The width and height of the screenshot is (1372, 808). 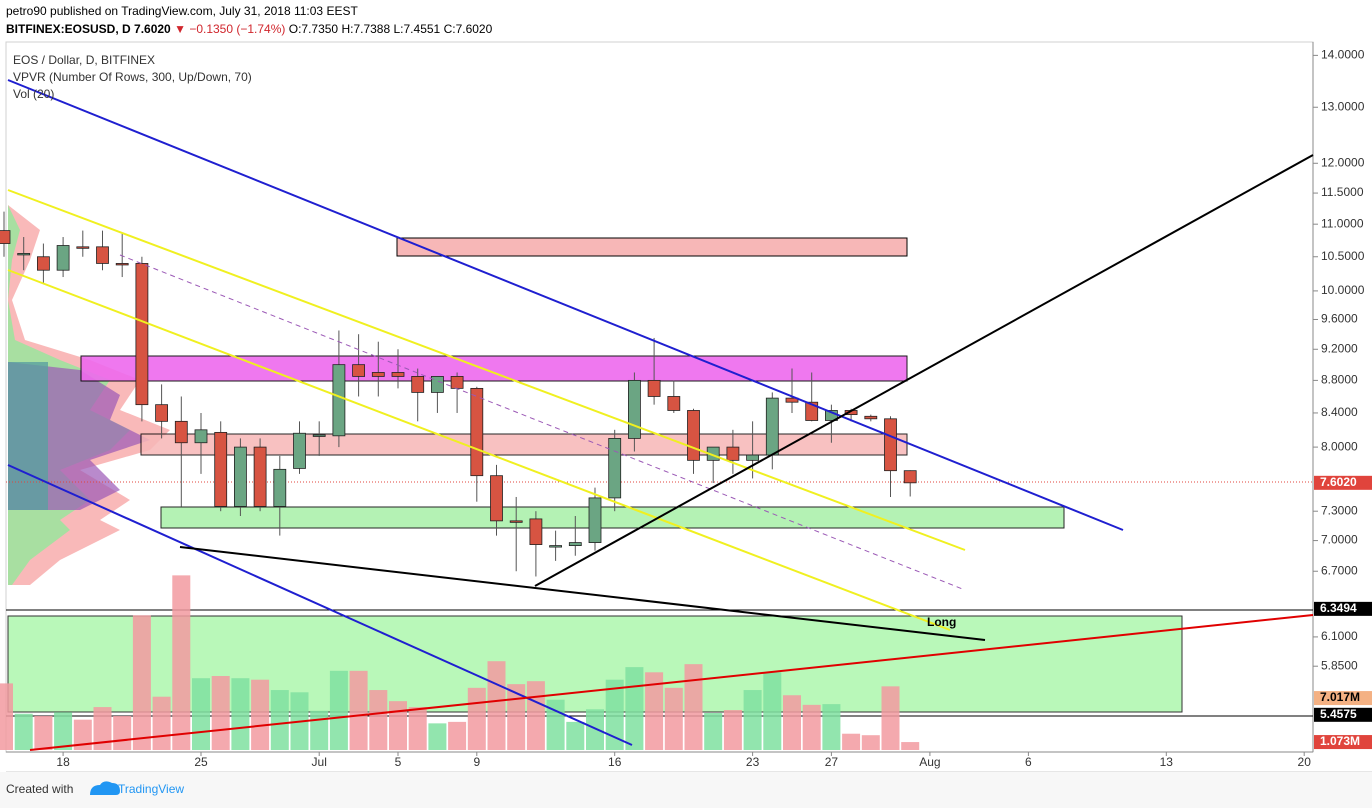 I want to click on y-tick-label: 9.2000, so click(x=1339, y=348).